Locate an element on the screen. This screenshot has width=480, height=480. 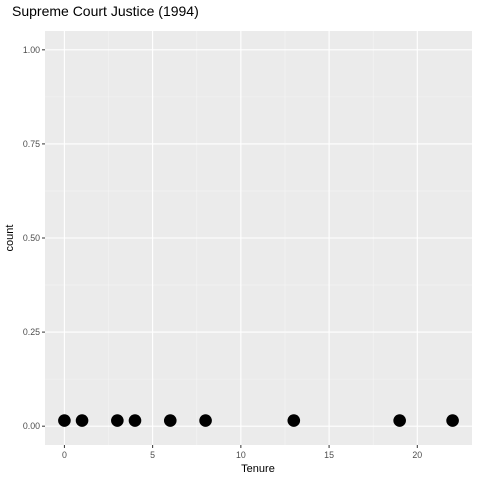
y-tick-label: 0.75 is located at coordinates (31, 144).